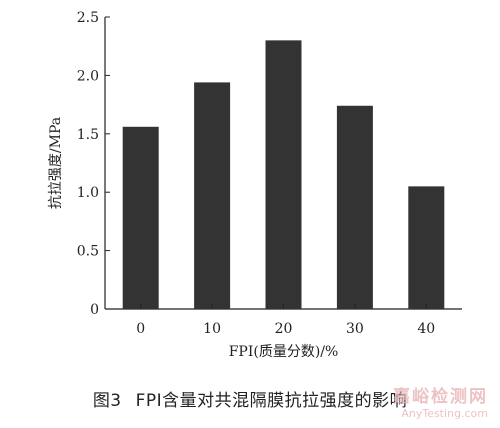 Image resolution: width=500 pixels, height=428 pixels. What do you see at coordinates (140, 329) in the screenshot?
I see `x-tick-label: 0` at bounding box center [140, 329].